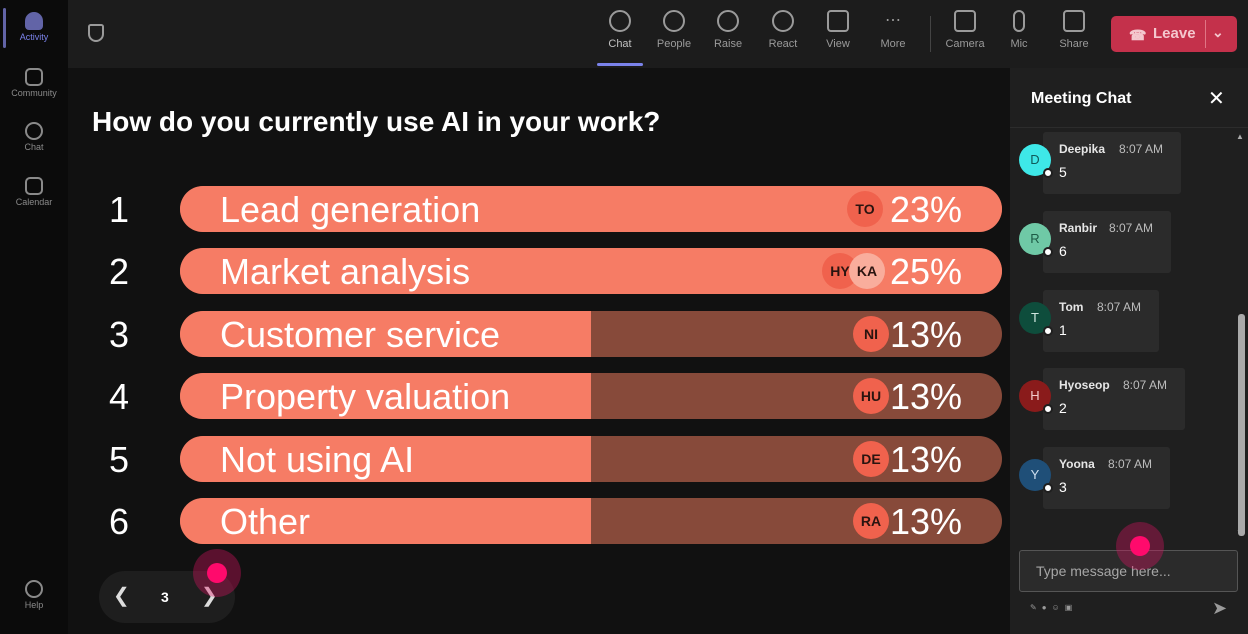  Describe the element at coordinates (871, 396) in the screenshot. I see `voter-chip: HU` at that location.